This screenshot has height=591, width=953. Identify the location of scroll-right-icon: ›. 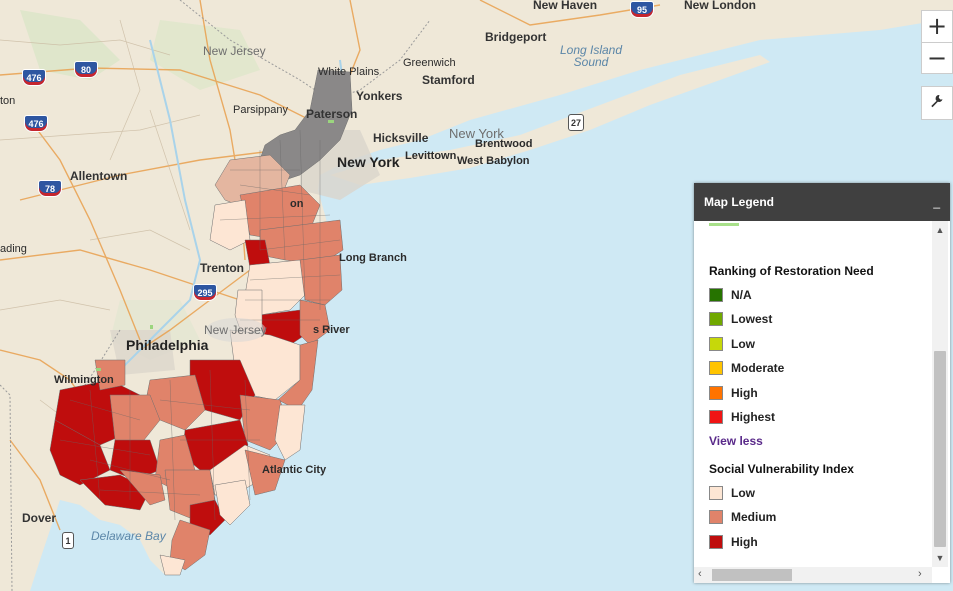
(920, 574).